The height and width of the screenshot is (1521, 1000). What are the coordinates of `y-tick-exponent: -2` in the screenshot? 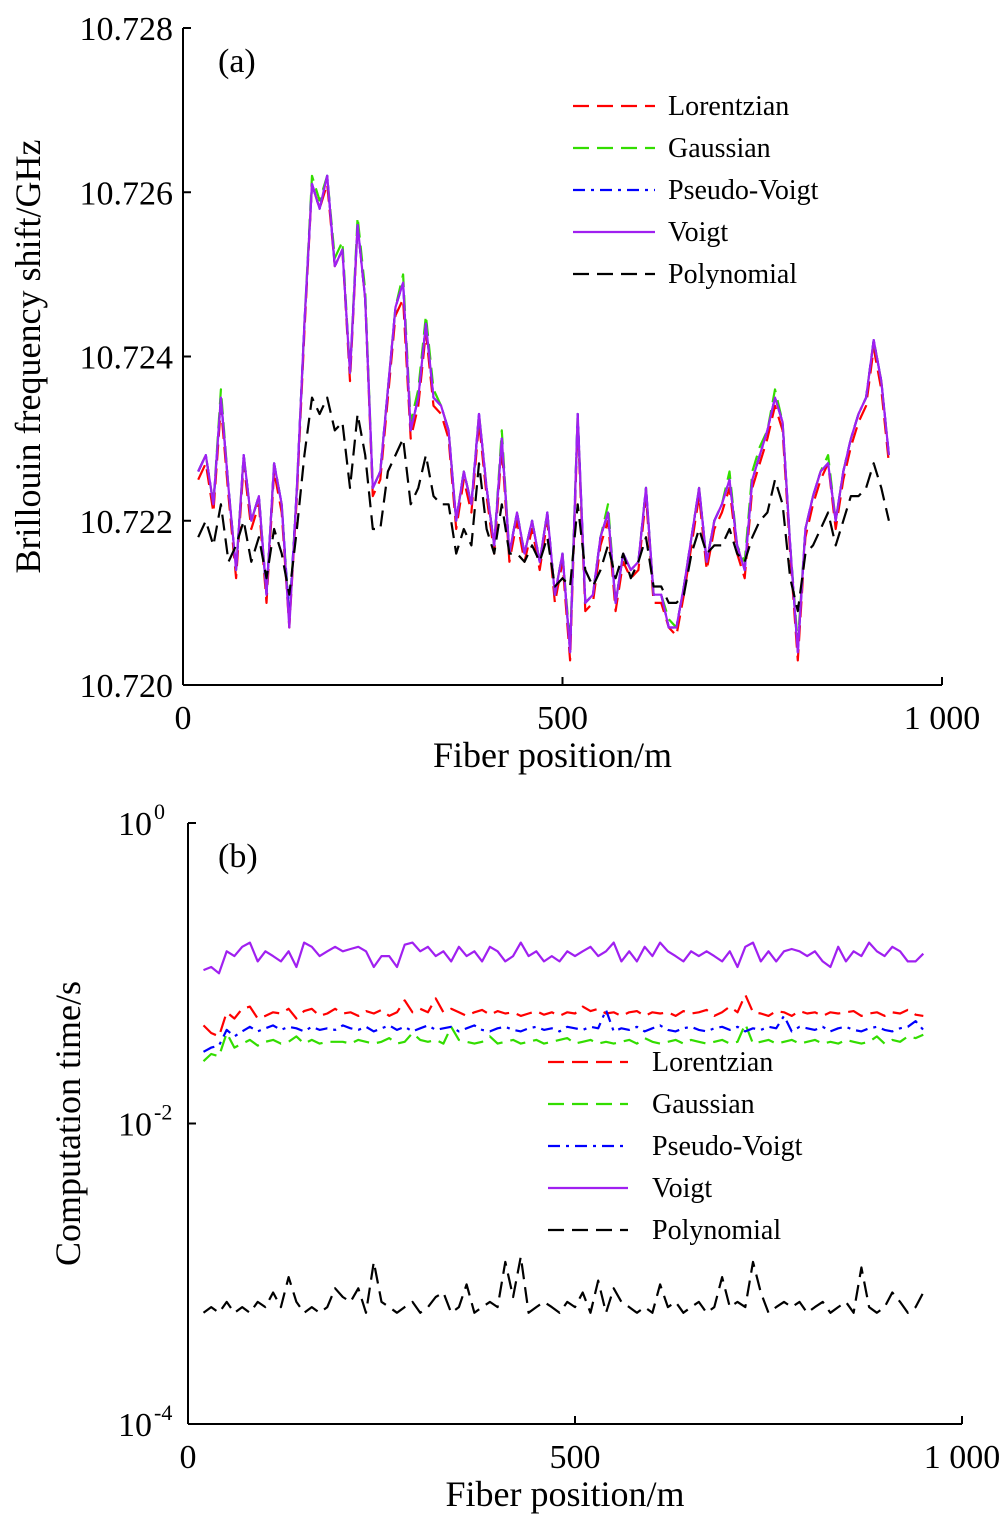 It's located at (163, 1112).